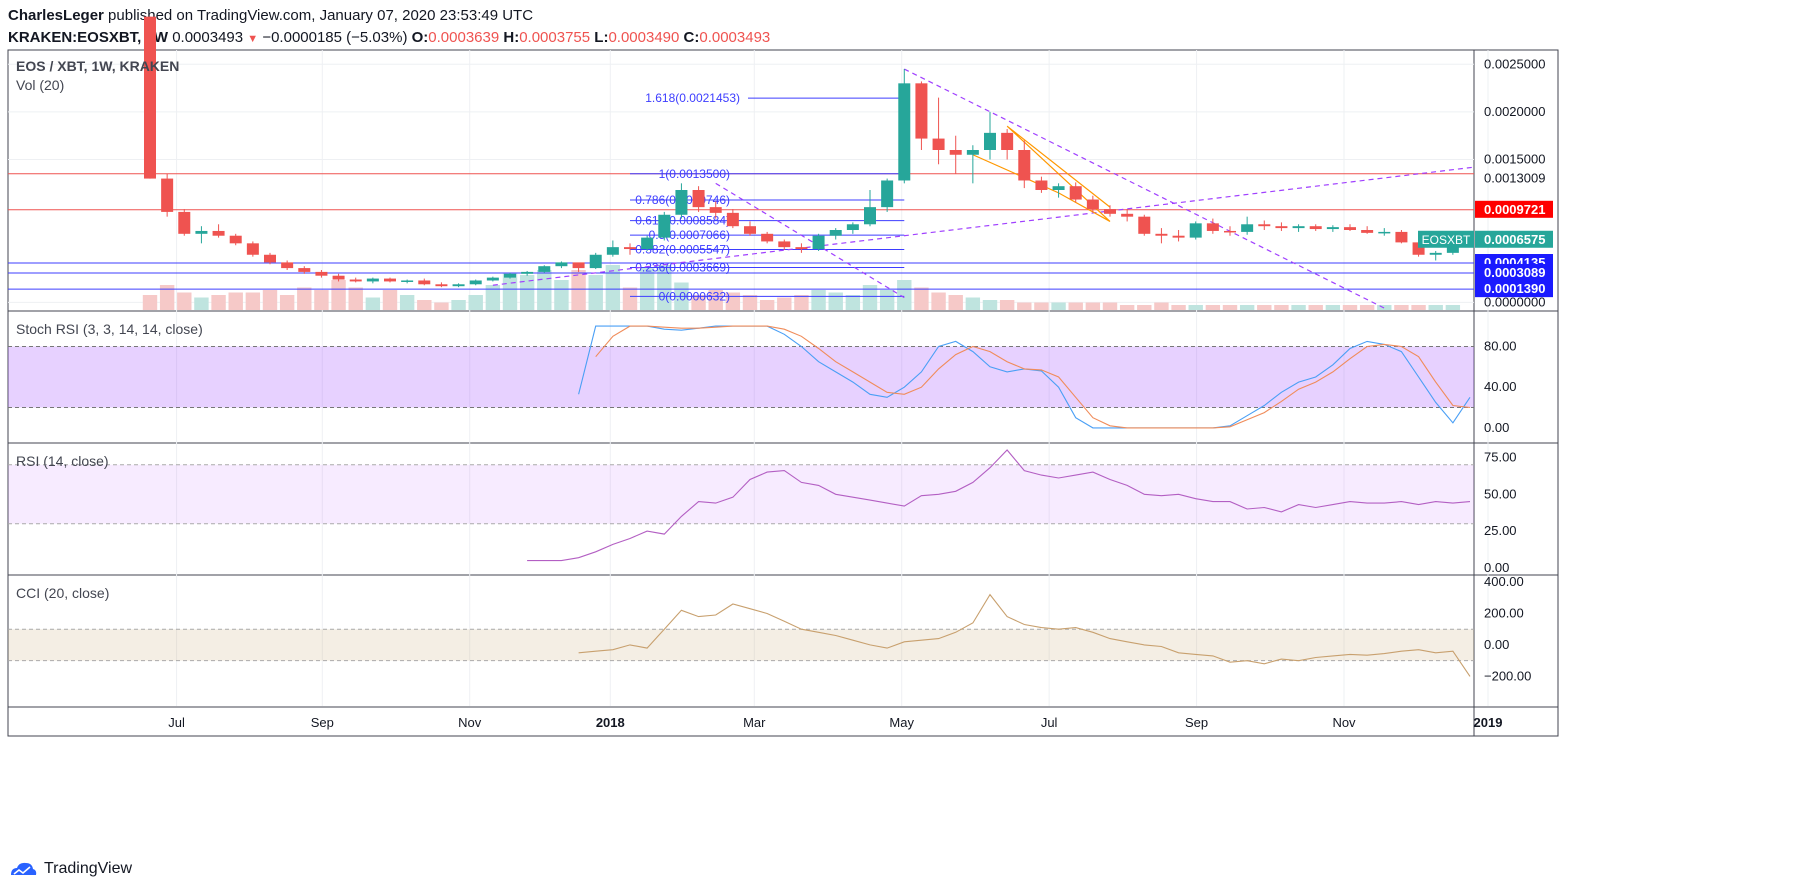  What do you see at coordinates (56, 15) in the screenshot?
I see `author-name: CharlesLeger` at bounding box center [56, 15].